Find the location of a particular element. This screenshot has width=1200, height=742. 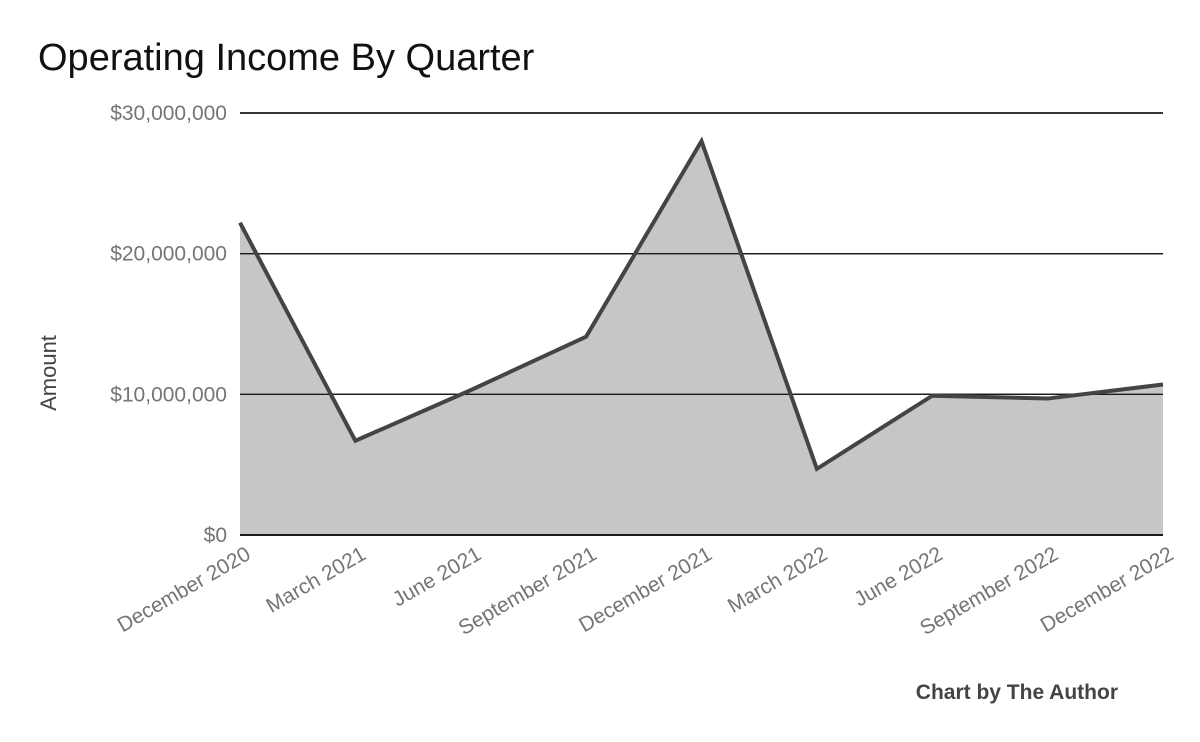

y-tick-label-2: $20,000,000 is located at coordinates (168, 254).